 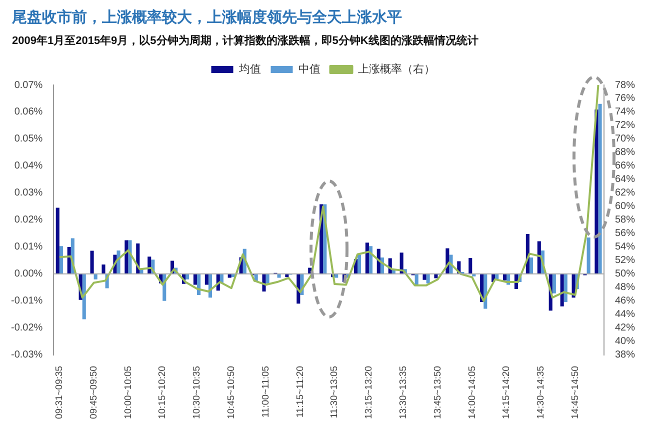 I want to click on y2-tick-label: 38%, so click(x=625, y=355).